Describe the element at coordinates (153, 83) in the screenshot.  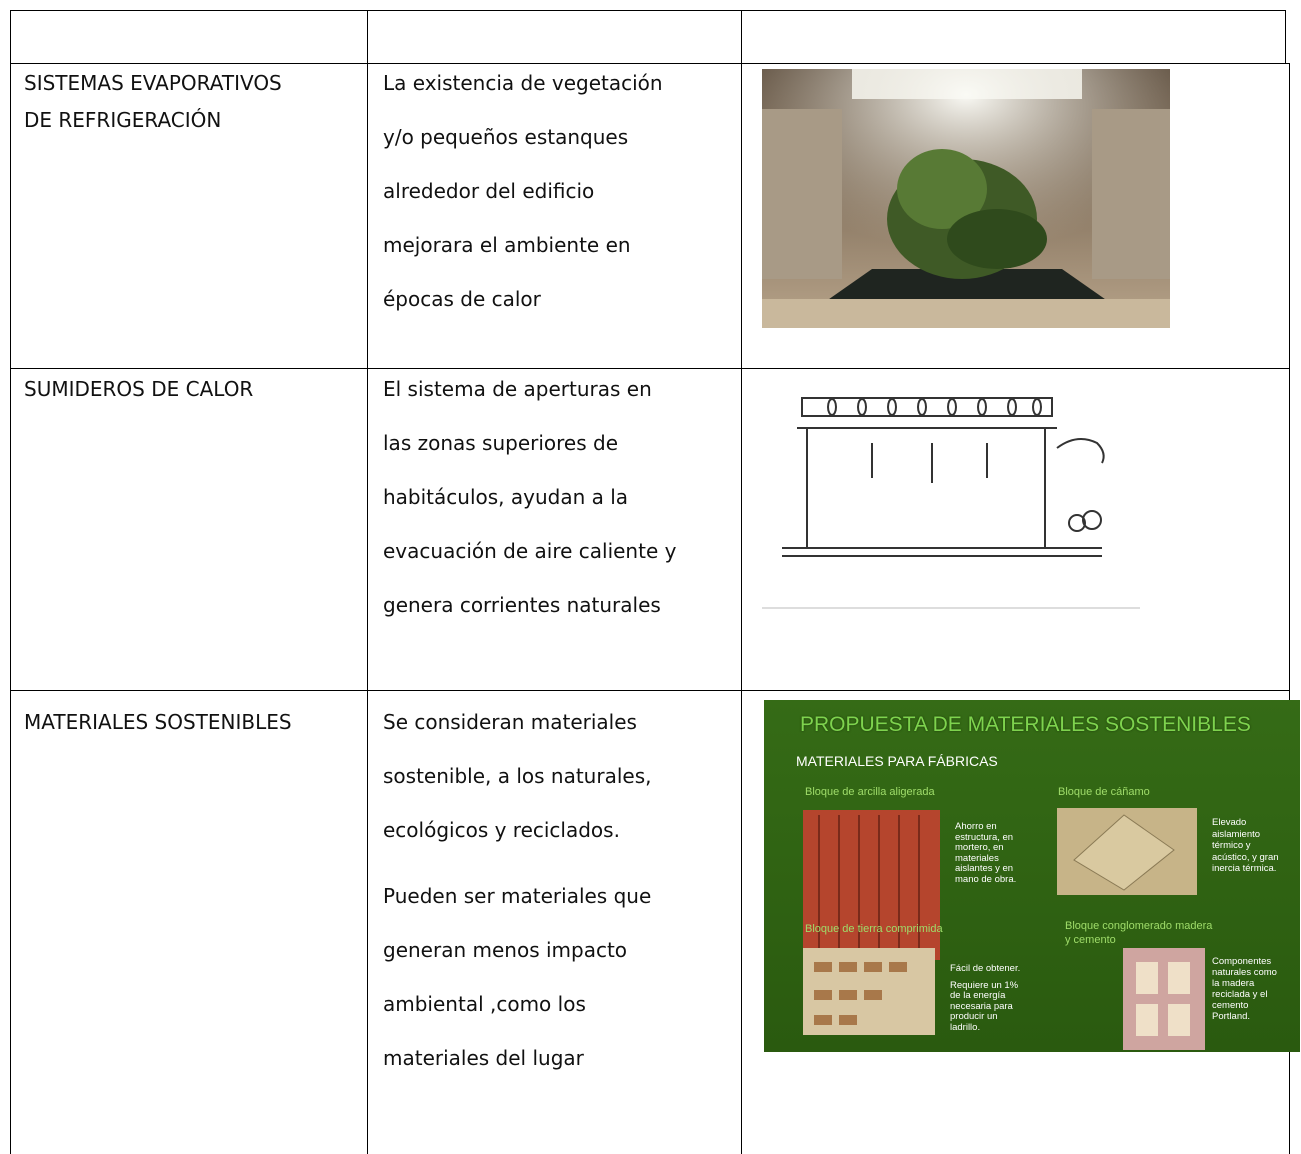
I see `row-term: SISTEMAS EVAPORATIVOS` at that location.